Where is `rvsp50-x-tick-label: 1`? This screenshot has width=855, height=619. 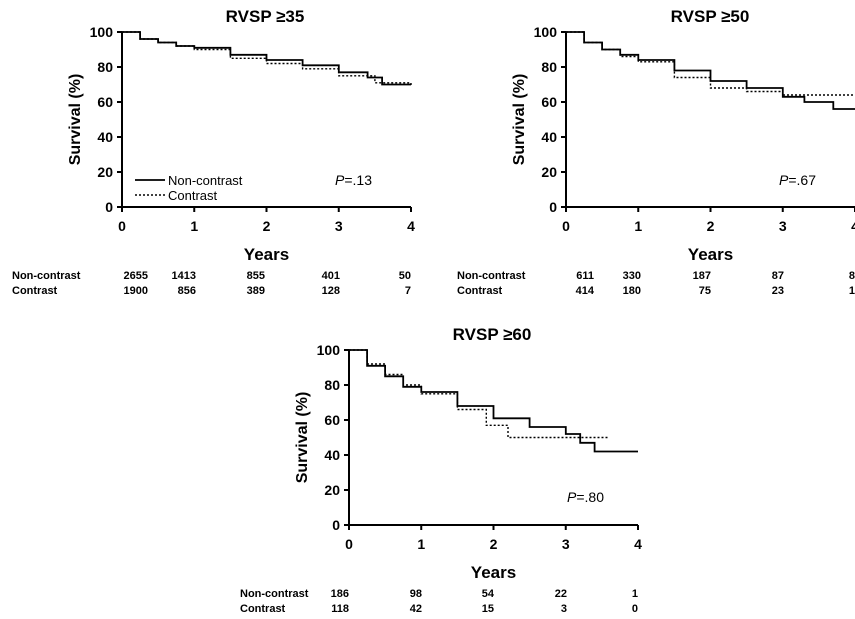 rvsp50-x-tick-label: 1 is located at coordinates (638, 226).